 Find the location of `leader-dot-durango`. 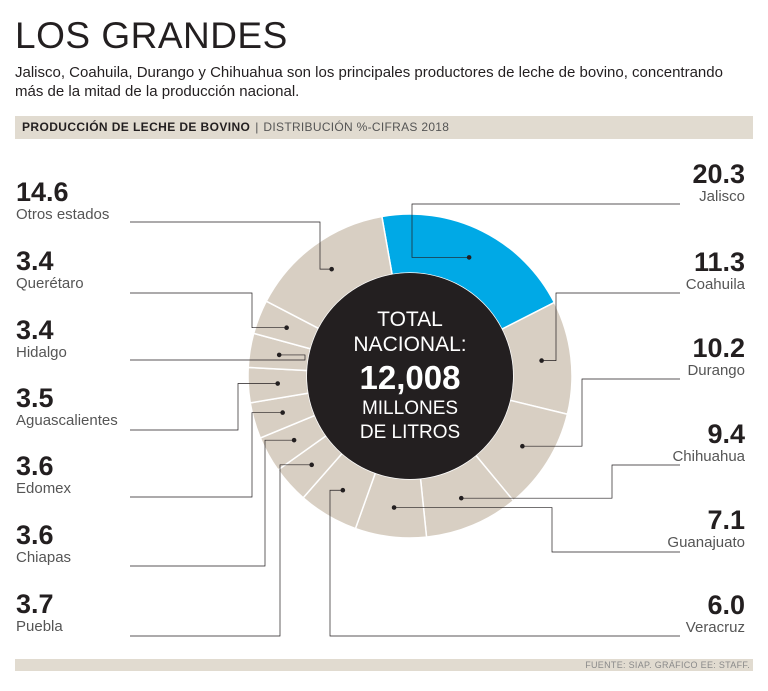

leader-dot-durango is located at coordinates (522, 446).